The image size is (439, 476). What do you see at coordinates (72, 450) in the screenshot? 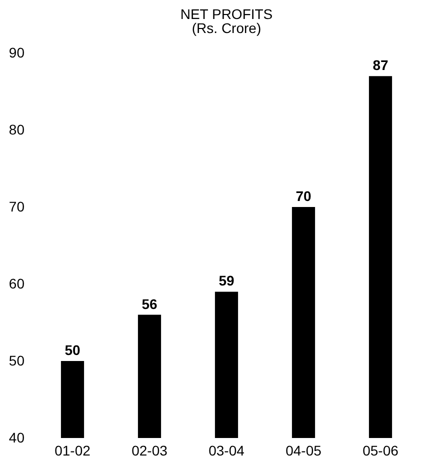
I see `x-tick-label: 01-02` at bounding box center [72, 450].